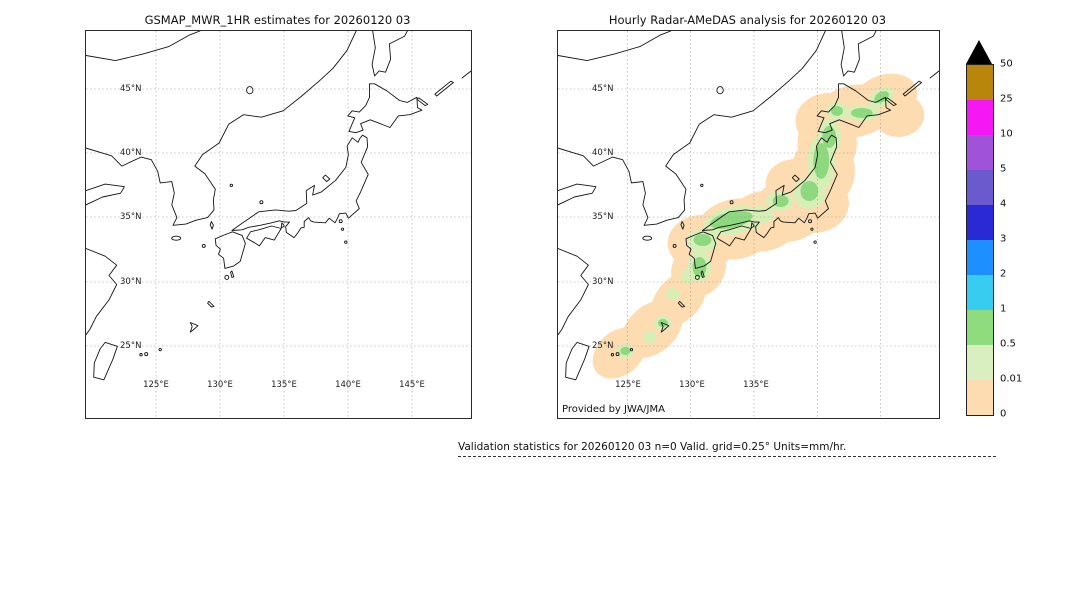 Image resolution: width=1080 pixels, height=612 pixels. What do you see at coordinates (1003, 414) in the screenshot?
I see `colorbar-tick-label: 0` at bounding box center [1003, 414].